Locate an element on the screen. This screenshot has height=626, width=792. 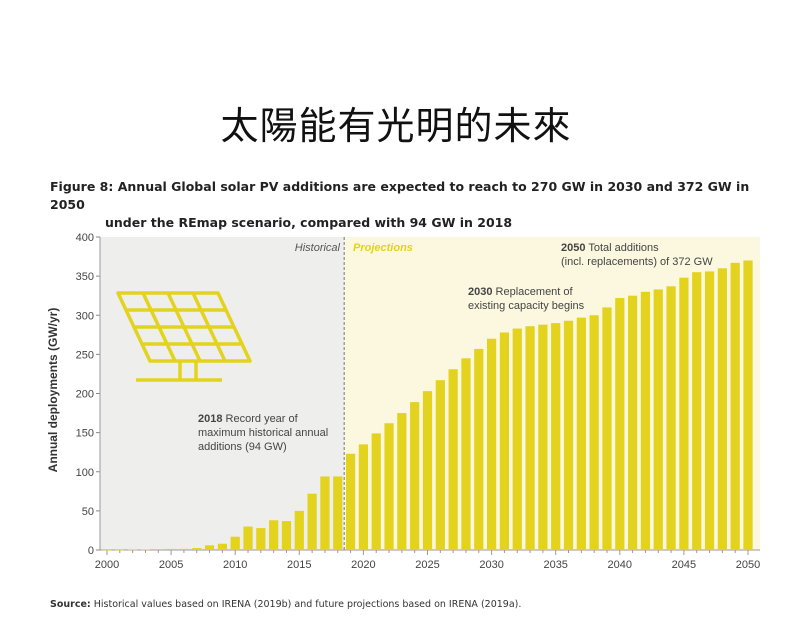
x-tick-label: 2030 is located at coordinates (491, 565).